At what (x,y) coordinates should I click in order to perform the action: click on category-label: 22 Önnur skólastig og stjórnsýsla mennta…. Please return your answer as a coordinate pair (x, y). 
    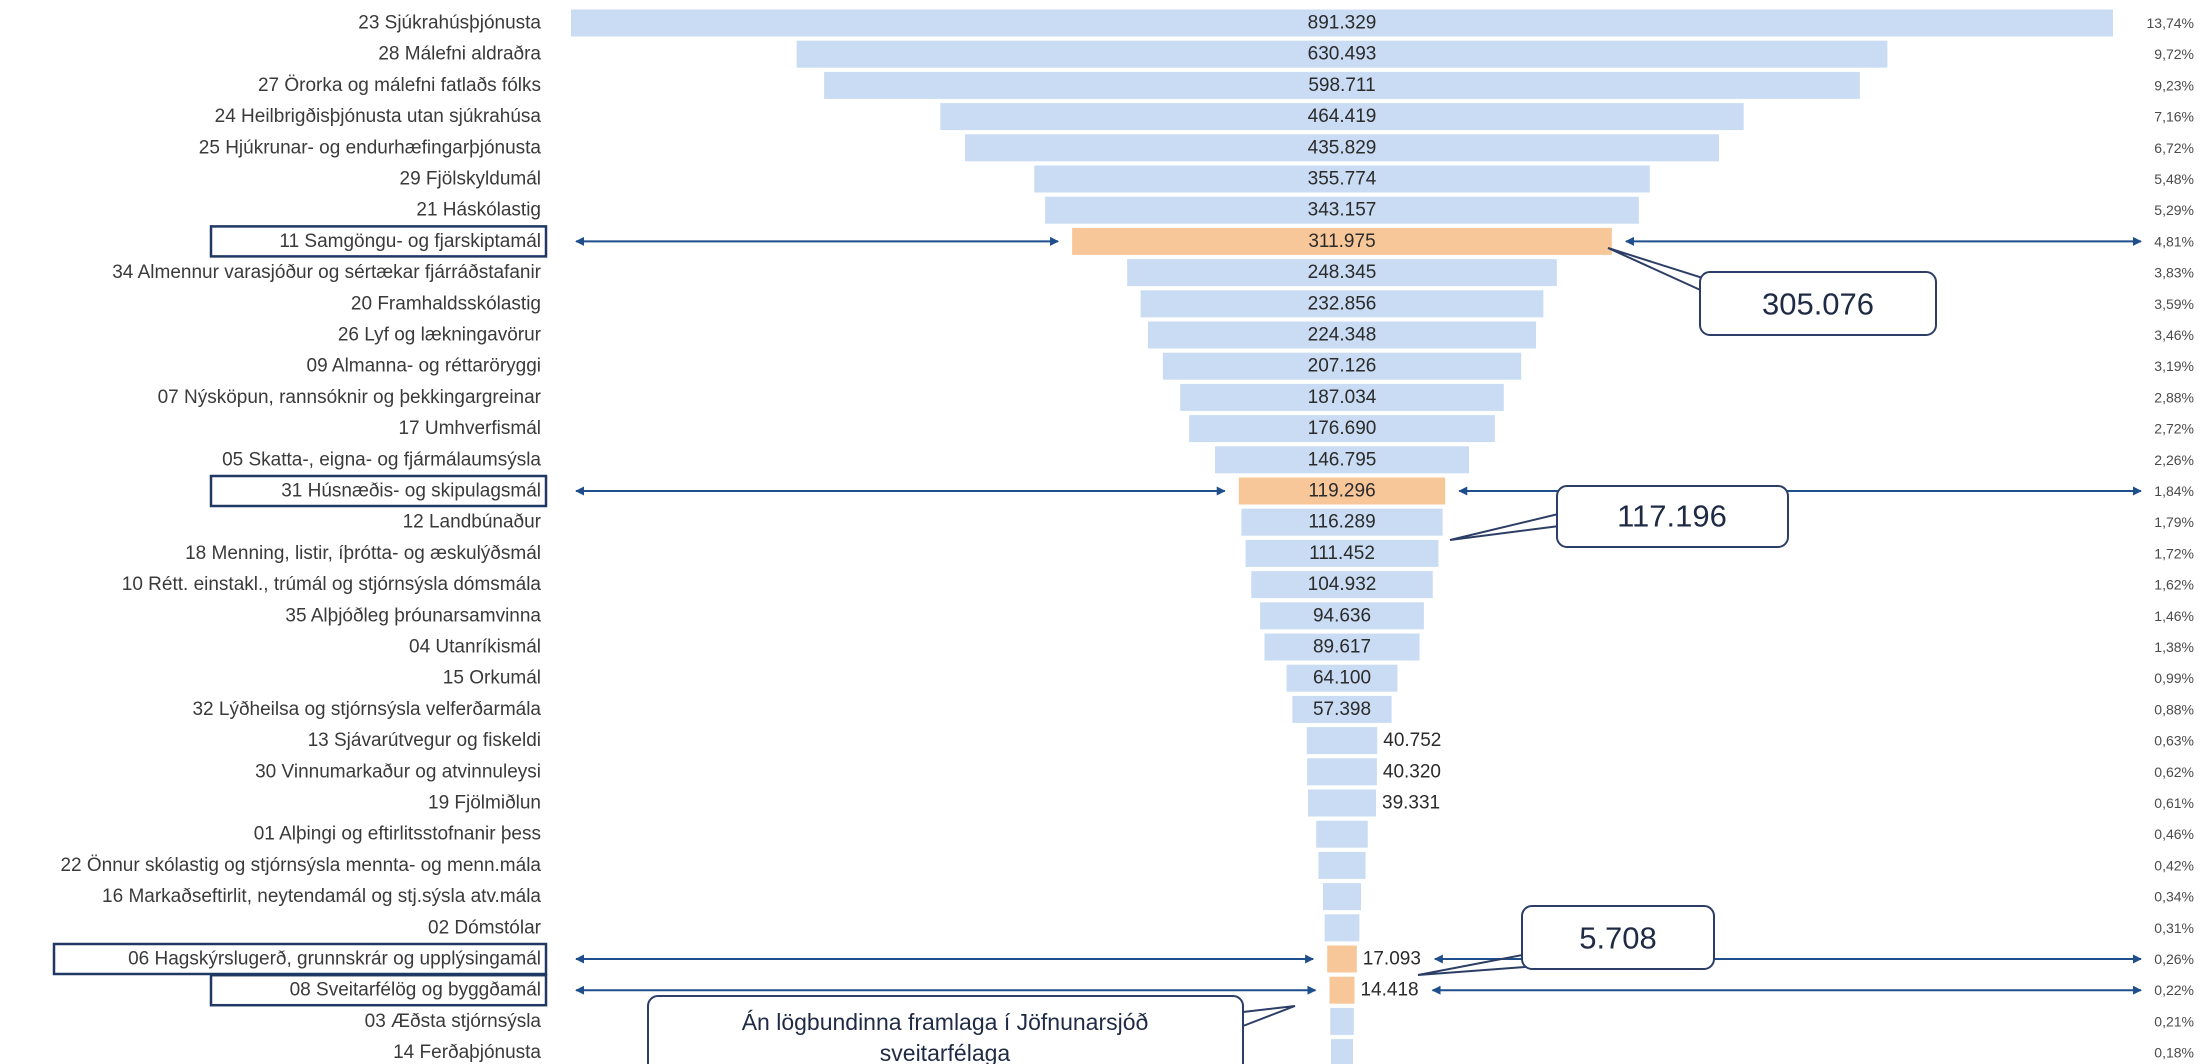
    Looking at the image, I should click on (300, 865).